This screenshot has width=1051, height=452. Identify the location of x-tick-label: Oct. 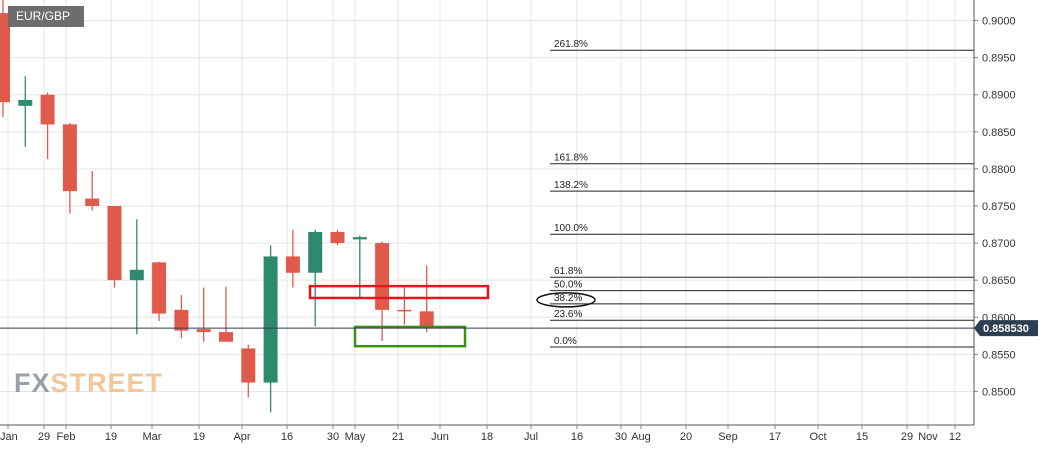
(817, 437).